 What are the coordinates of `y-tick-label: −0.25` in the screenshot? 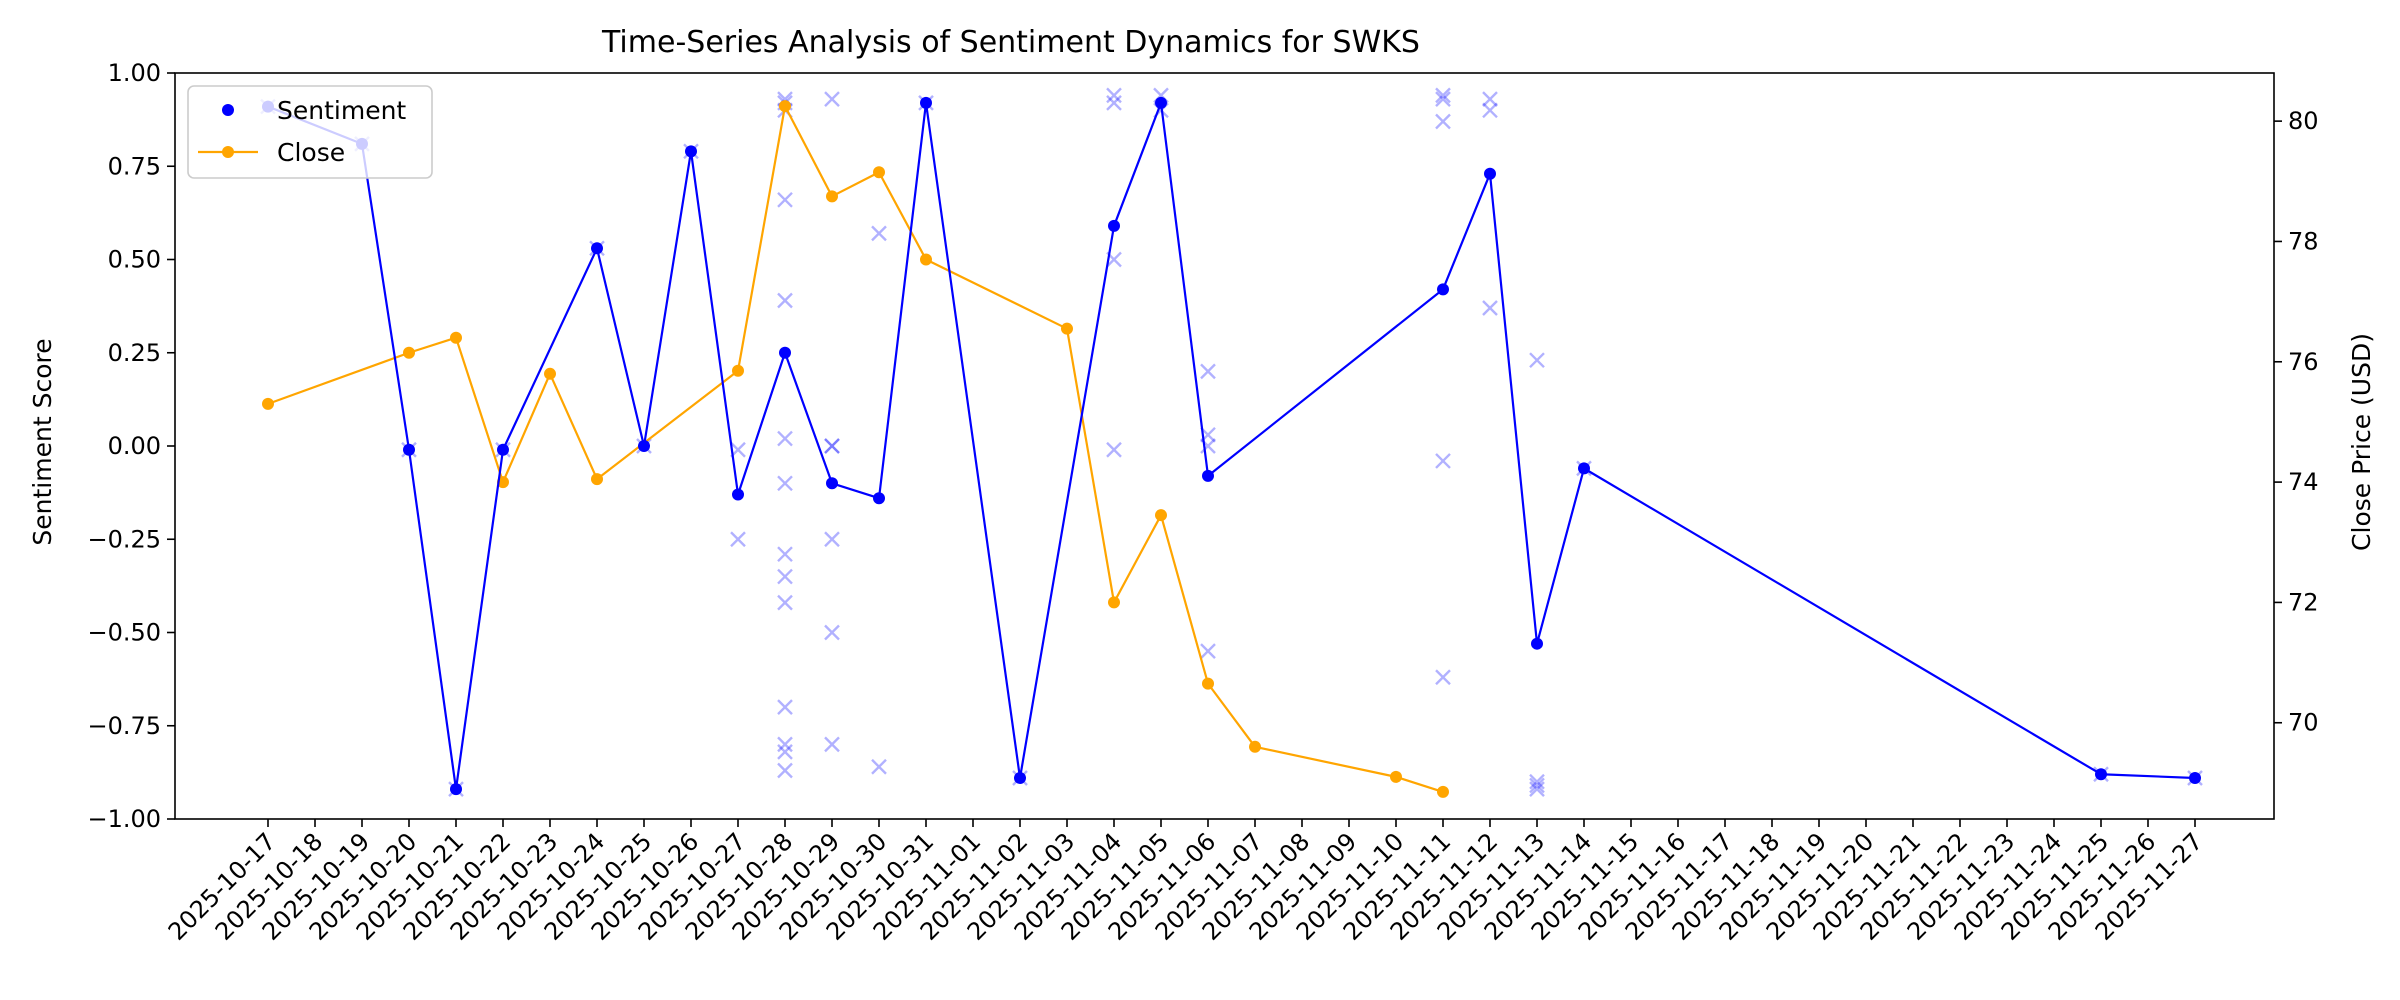 It's located at (124, 539).